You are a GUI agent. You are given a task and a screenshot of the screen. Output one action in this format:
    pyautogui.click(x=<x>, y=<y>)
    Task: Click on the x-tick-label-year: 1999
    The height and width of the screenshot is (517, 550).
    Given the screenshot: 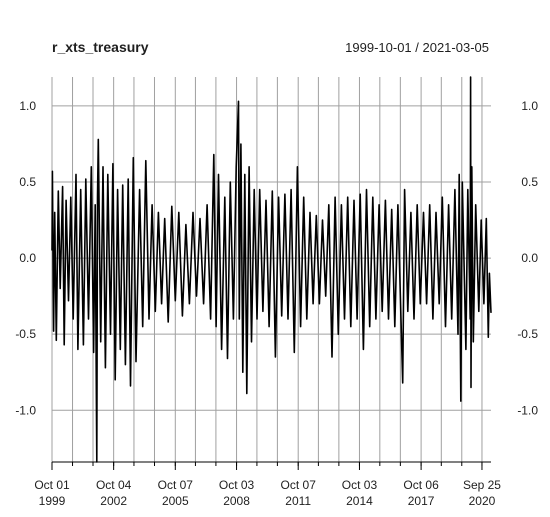 What is the action you would take?
    pyautogui.click(x=52, y=501)
    